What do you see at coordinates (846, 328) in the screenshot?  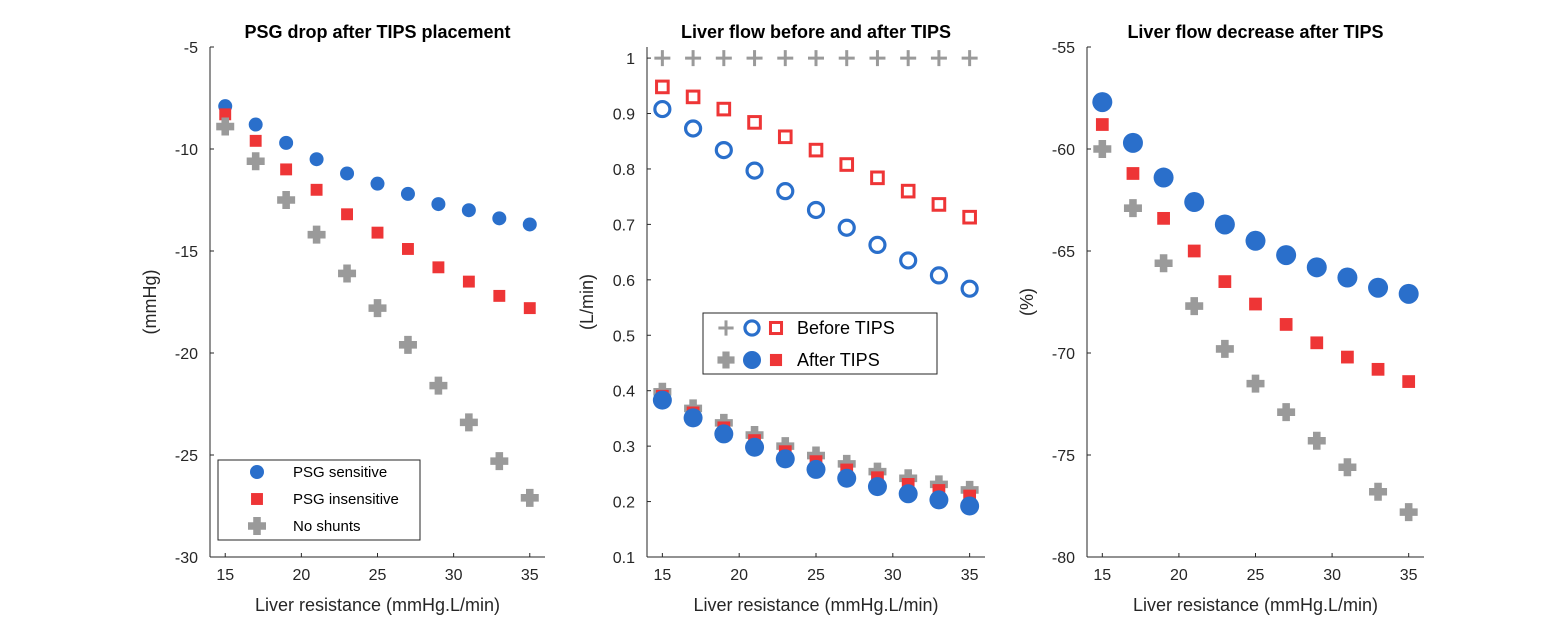 I see `legend-label: Before TIPS` at bounding box center [846, 328].